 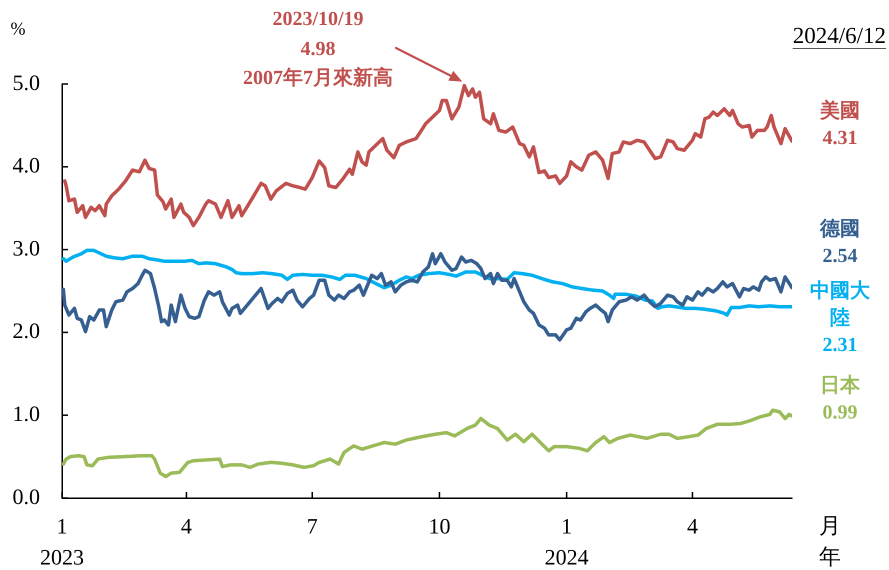 I want to click on series-label: 美國, so click(x=839, y=110).